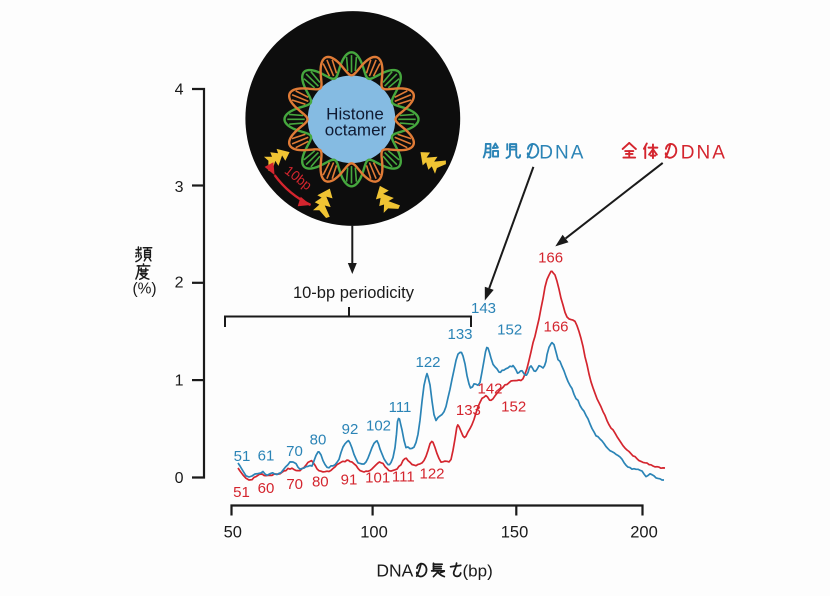 The height and width of the screenshot is (596, 830). I want to click on svg-text: 100, so click(374, 533).